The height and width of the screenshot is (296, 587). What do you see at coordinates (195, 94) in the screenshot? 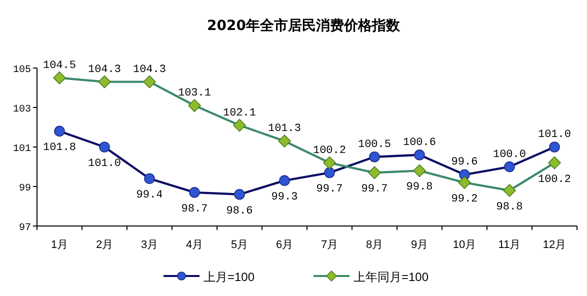
I see `data-label: 103.1` at bounding box center [195, 94].